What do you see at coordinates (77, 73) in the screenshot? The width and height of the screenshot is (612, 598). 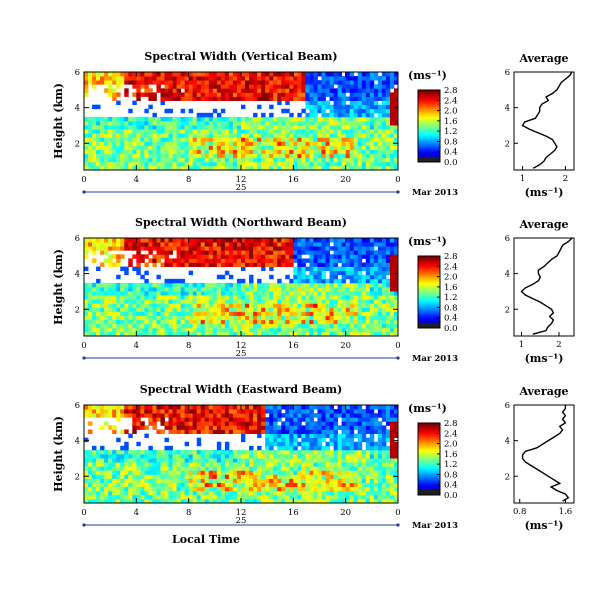 I see `y-tick-label: 6` at bounding box center [77, 73].